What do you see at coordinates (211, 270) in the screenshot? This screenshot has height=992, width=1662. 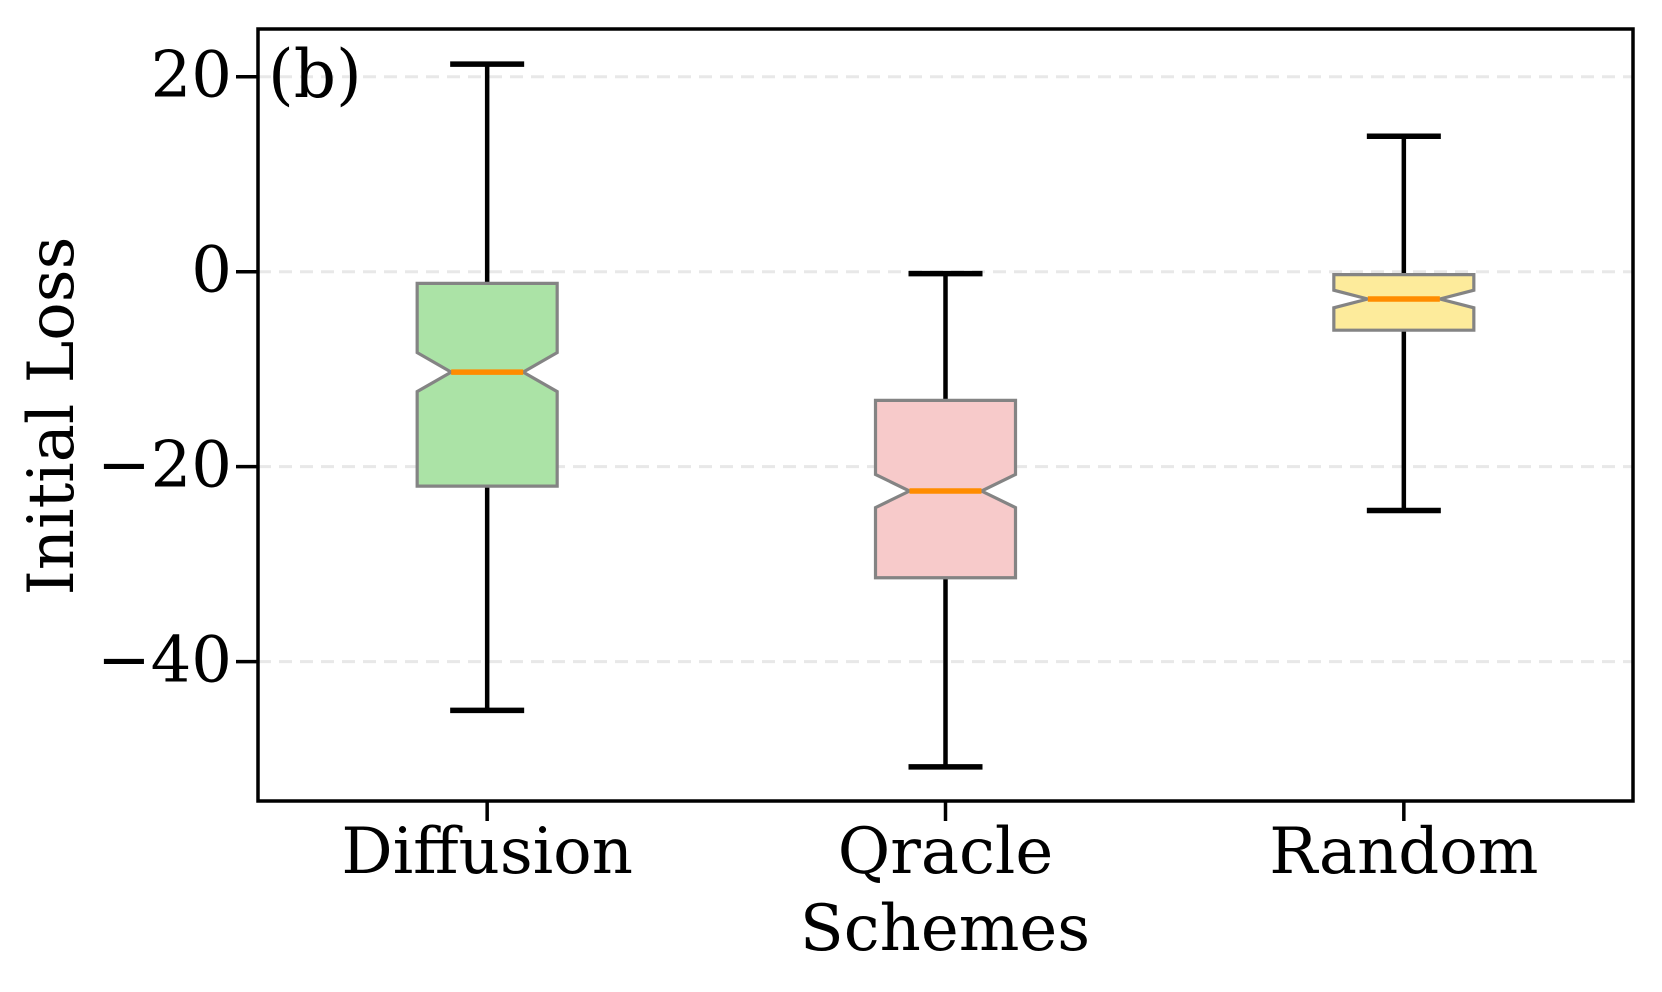 I see `y-tick-label-0: 0` at bounding box center [211, 270].